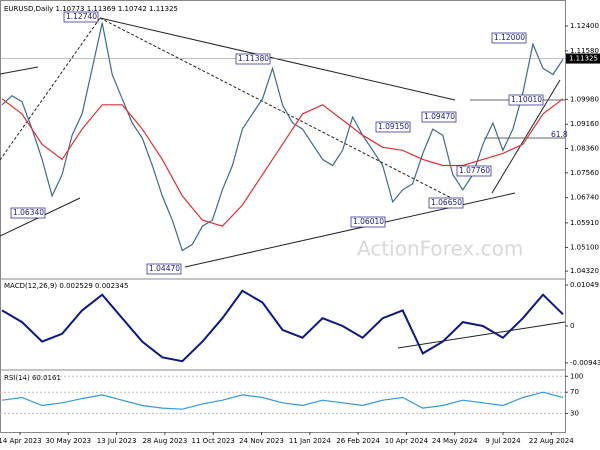  I want to click on y-tick-label: 1.05100, so click(584, 247).